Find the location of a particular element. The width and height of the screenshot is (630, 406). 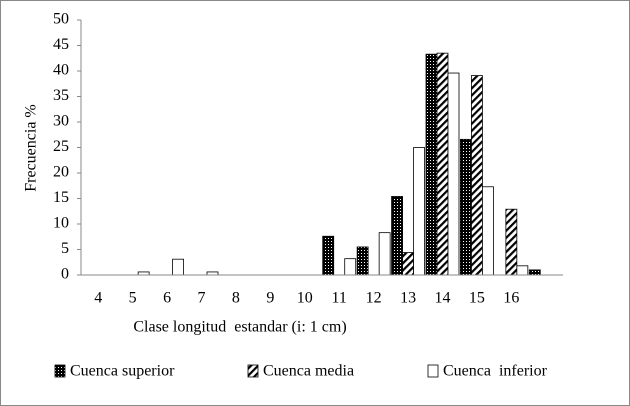

legend-label: Cuenca superior is located at coordinates (122, 371).